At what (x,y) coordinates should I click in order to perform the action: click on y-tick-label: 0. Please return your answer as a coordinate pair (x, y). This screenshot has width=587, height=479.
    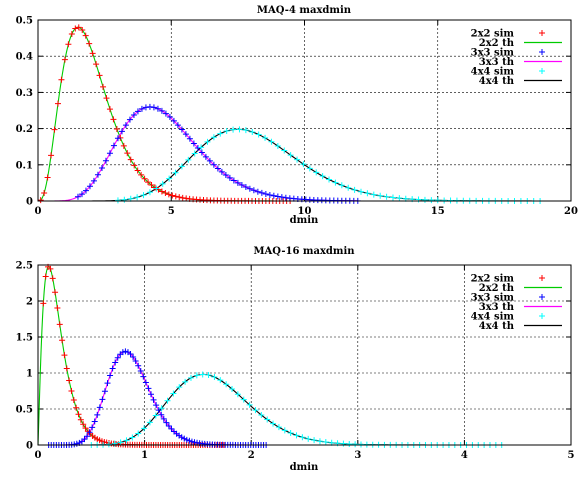
    Looking at the image, I should click on (29, 202).